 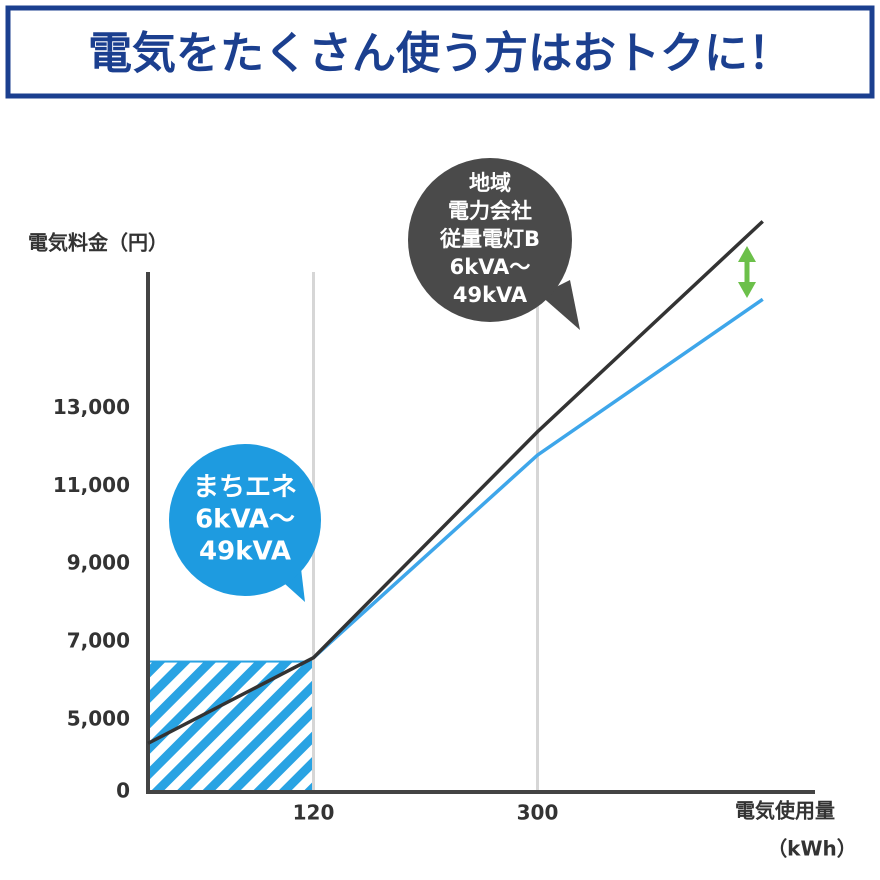 I want to click on title: 電気をたくさん使う方はおトクに！, so click(x=440, y=53).